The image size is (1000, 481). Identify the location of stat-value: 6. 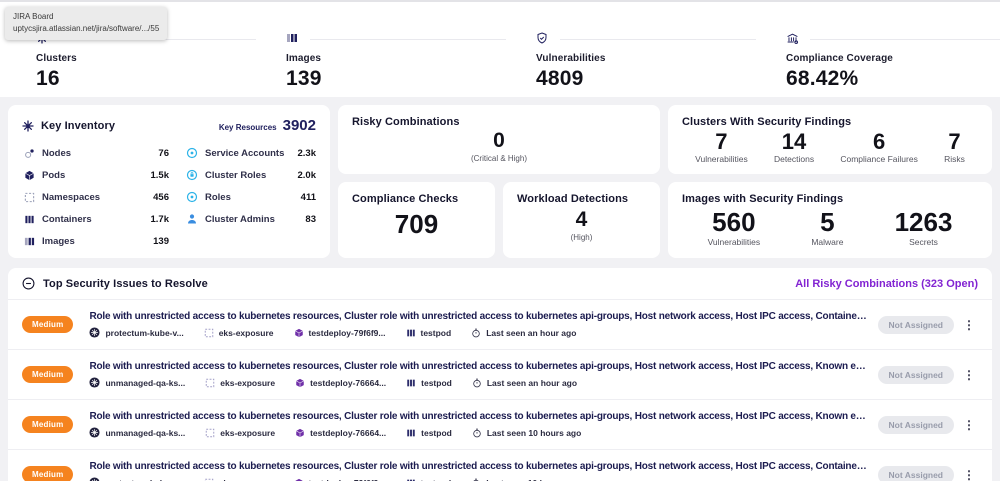
(879, 141).